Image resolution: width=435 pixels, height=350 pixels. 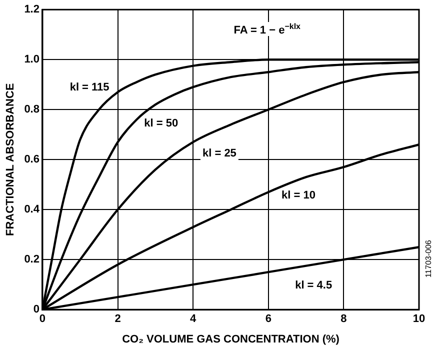 What do you see at coordinates (32, 160) in the screenshot?
I see `y-tick-label: 0.6` at bounding box center [32, 160].